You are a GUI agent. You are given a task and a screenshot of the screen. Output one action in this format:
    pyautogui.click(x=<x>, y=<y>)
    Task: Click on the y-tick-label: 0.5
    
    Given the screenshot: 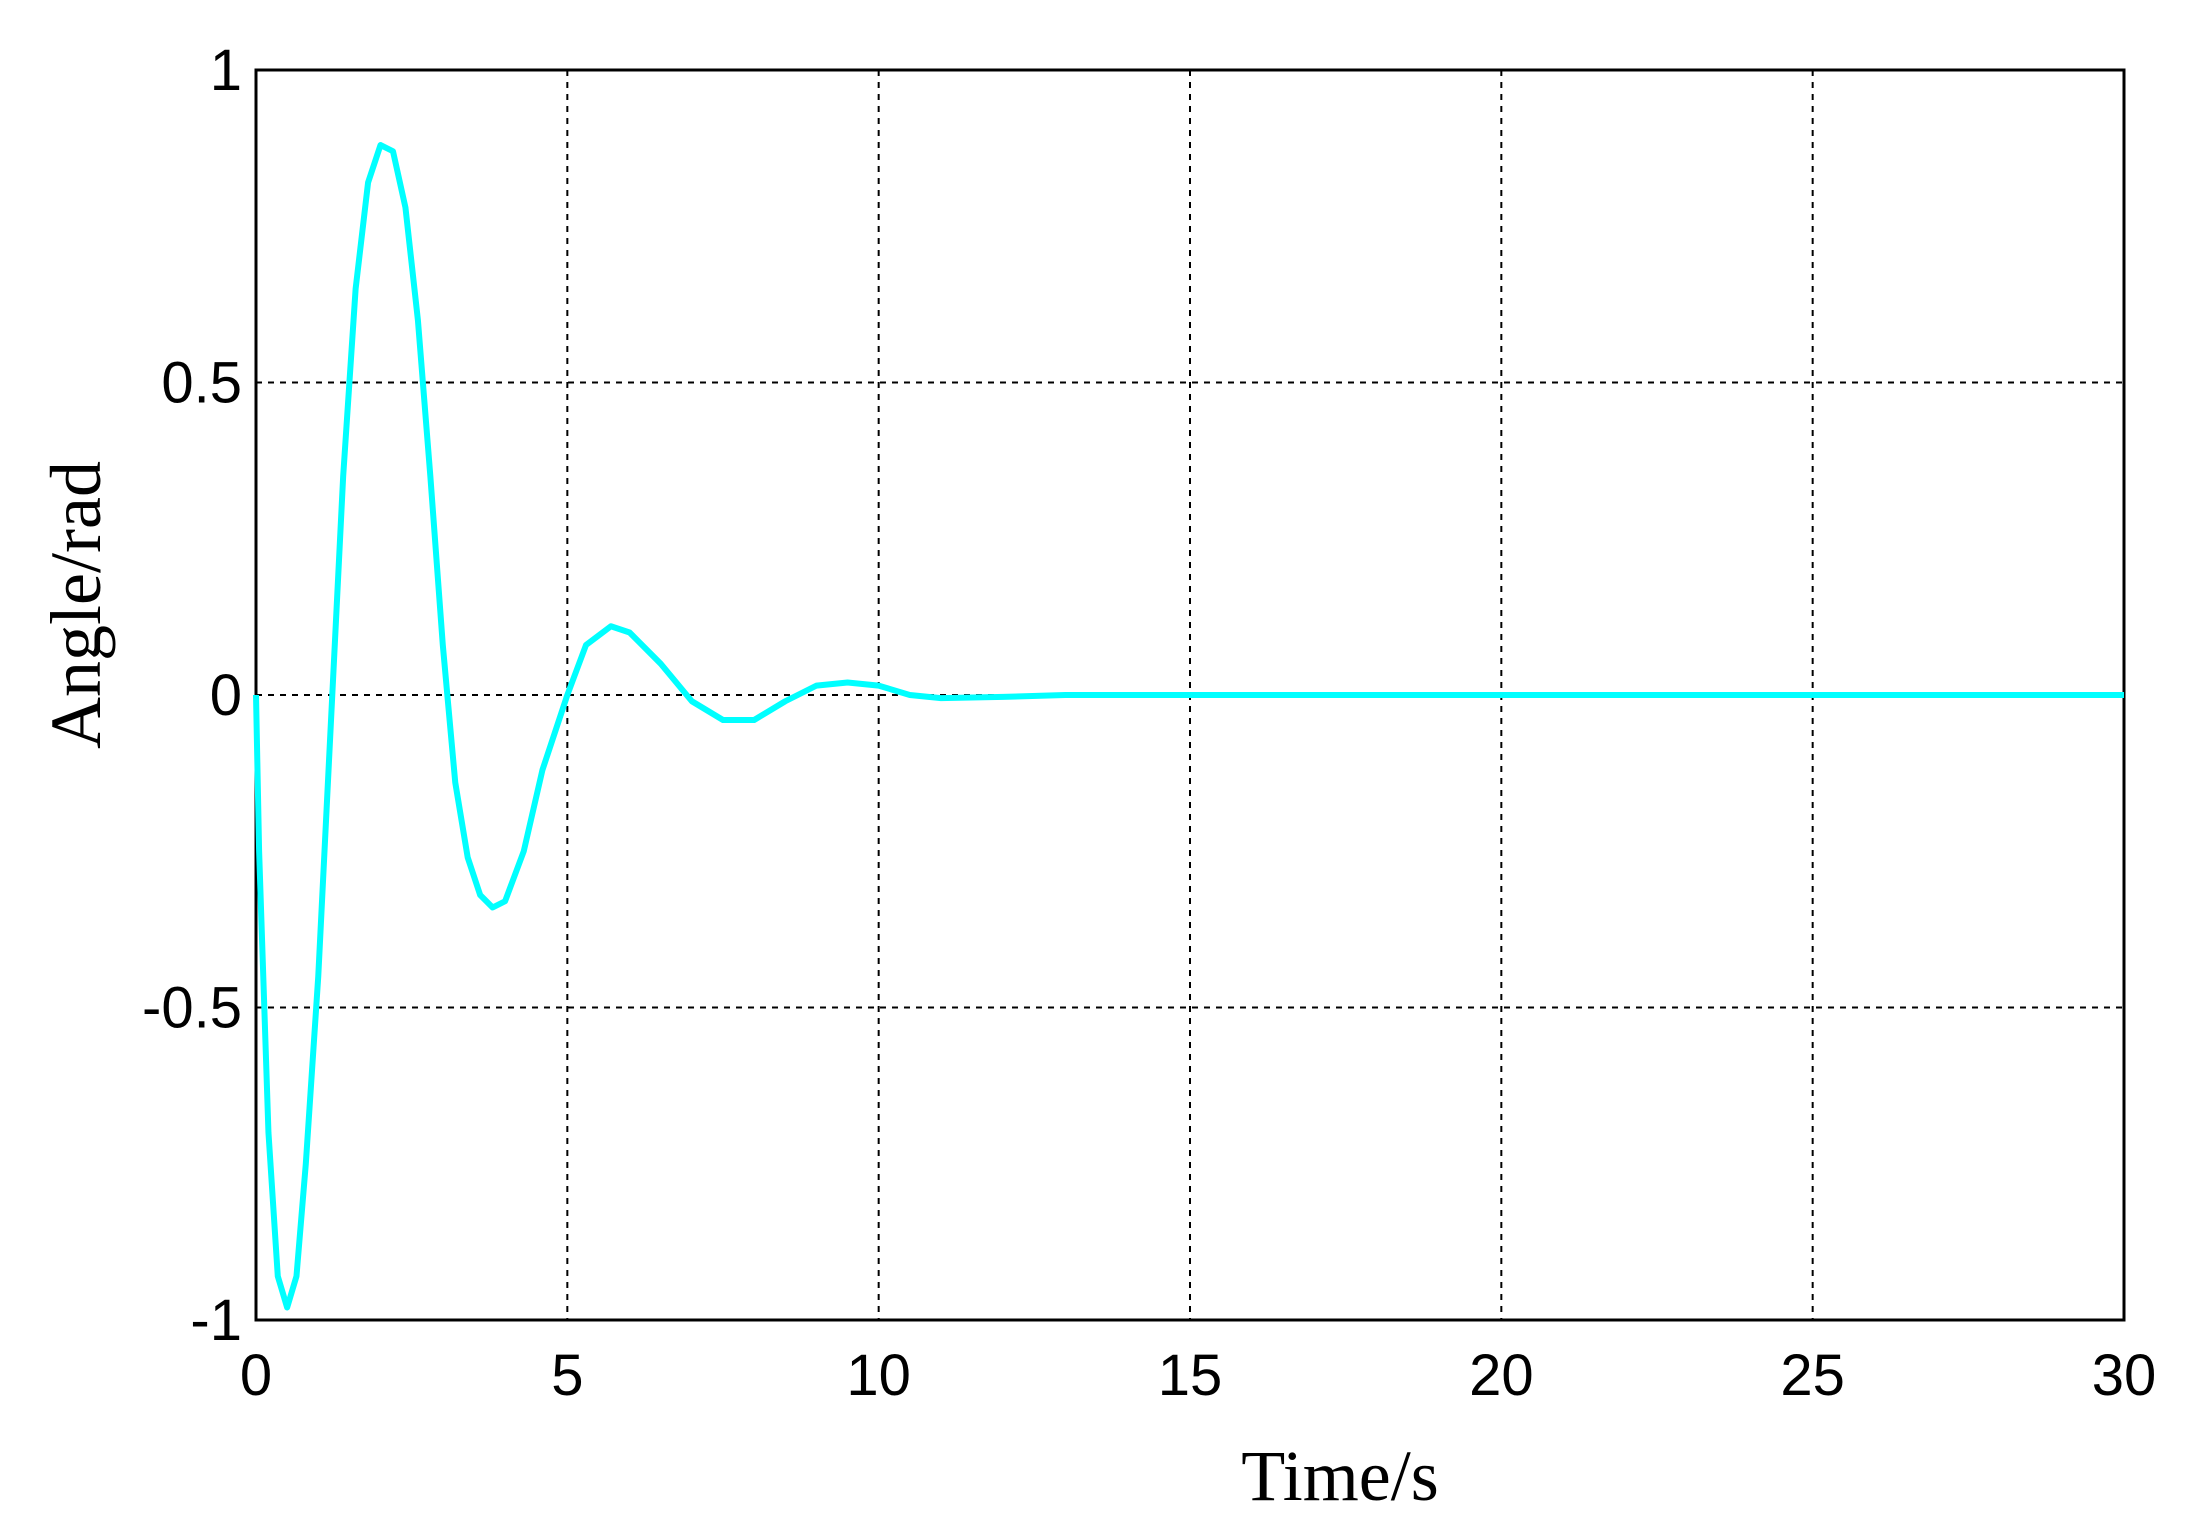 What is the action you would take?
    pyautogui.click(x=201, y=383)
    